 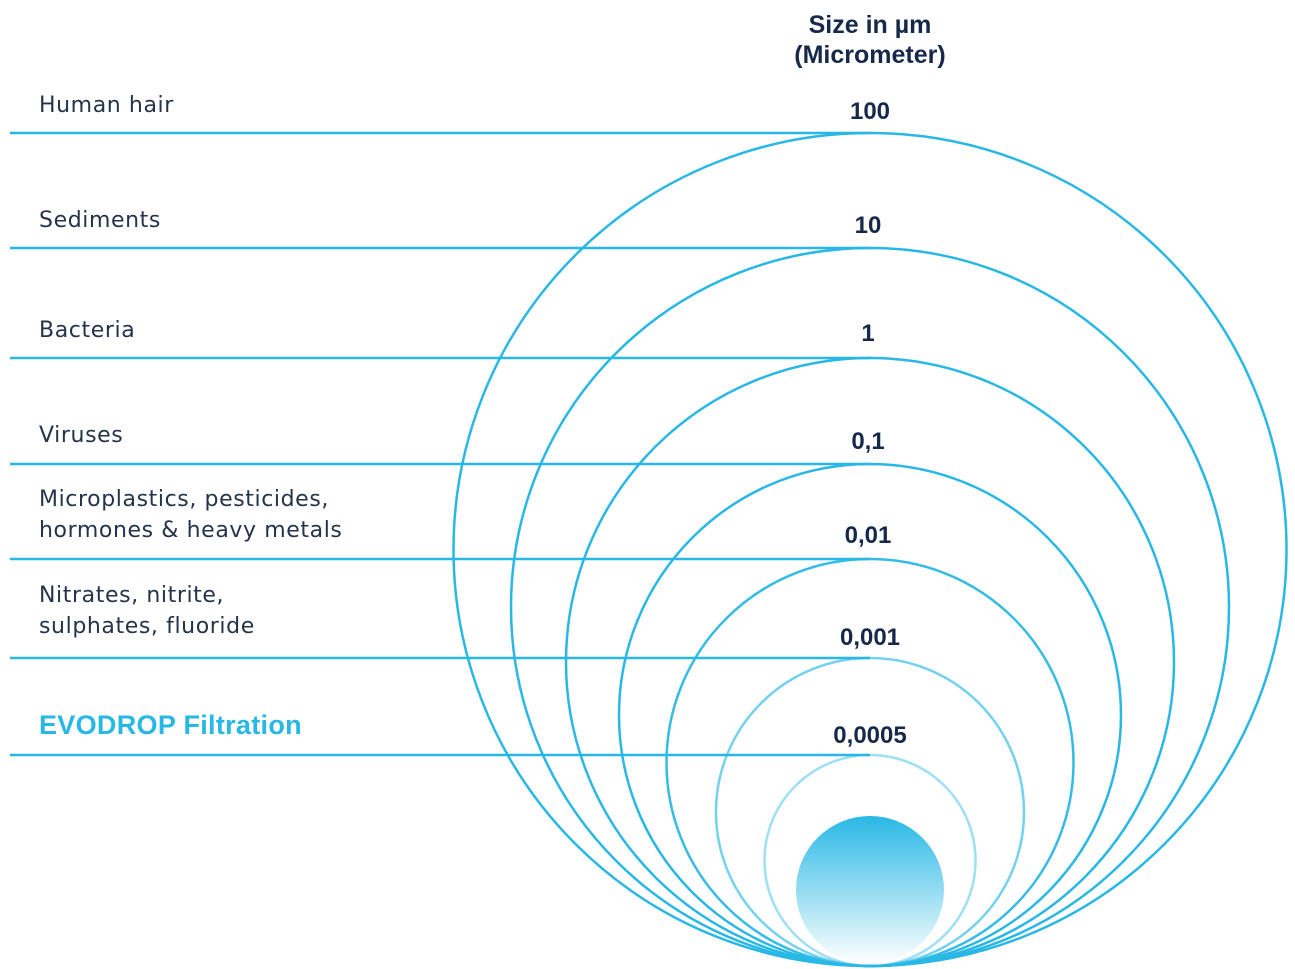 I want to click on category-label-evodrop-filtration: EVODROP Filtration, so click(x=170, y=725).